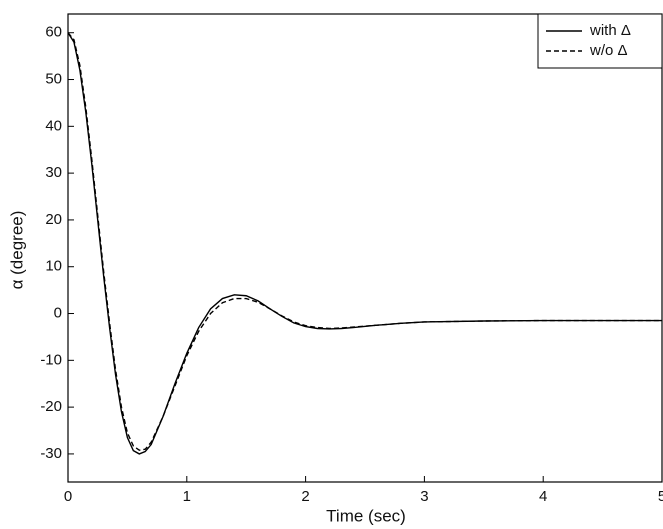 The height and width of the screenshot is (529, 663). I want to click on y-axis-label: α (degree), so click(16, 250).